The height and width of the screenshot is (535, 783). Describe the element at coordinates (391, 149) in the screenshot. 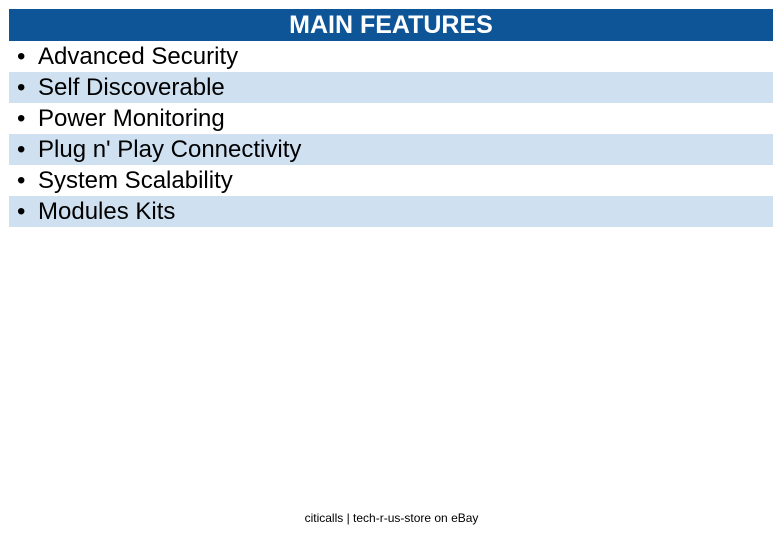

I see `feature-item: • Plug n' Play Connectivity` at that location.